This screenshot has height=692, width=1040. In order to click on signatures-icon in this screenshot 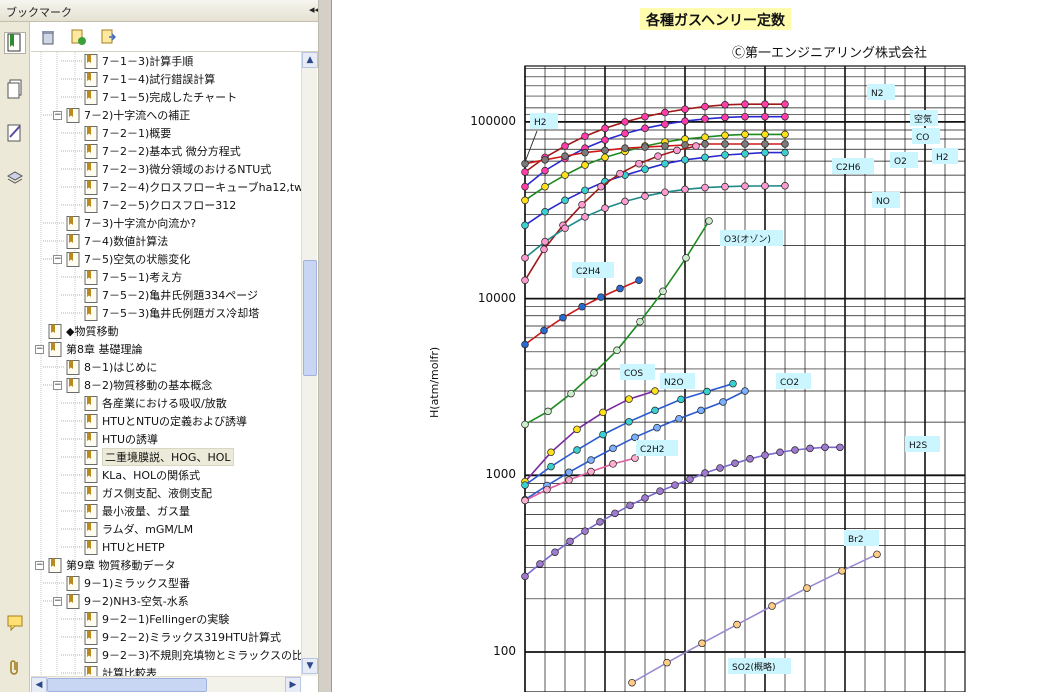, I will do `click(15, 133)`.